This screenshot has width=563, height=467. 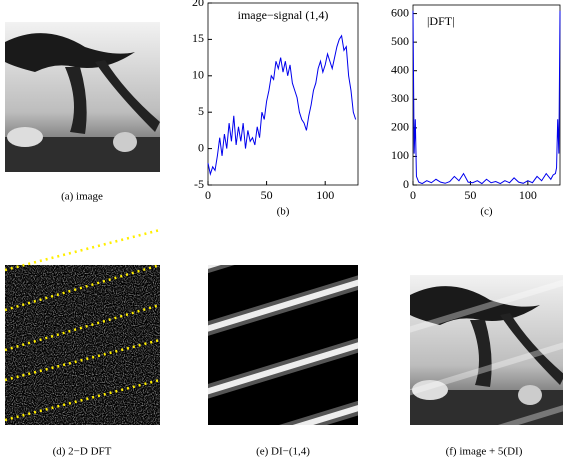 I want to click on image-d, so click(x=82, y=326).